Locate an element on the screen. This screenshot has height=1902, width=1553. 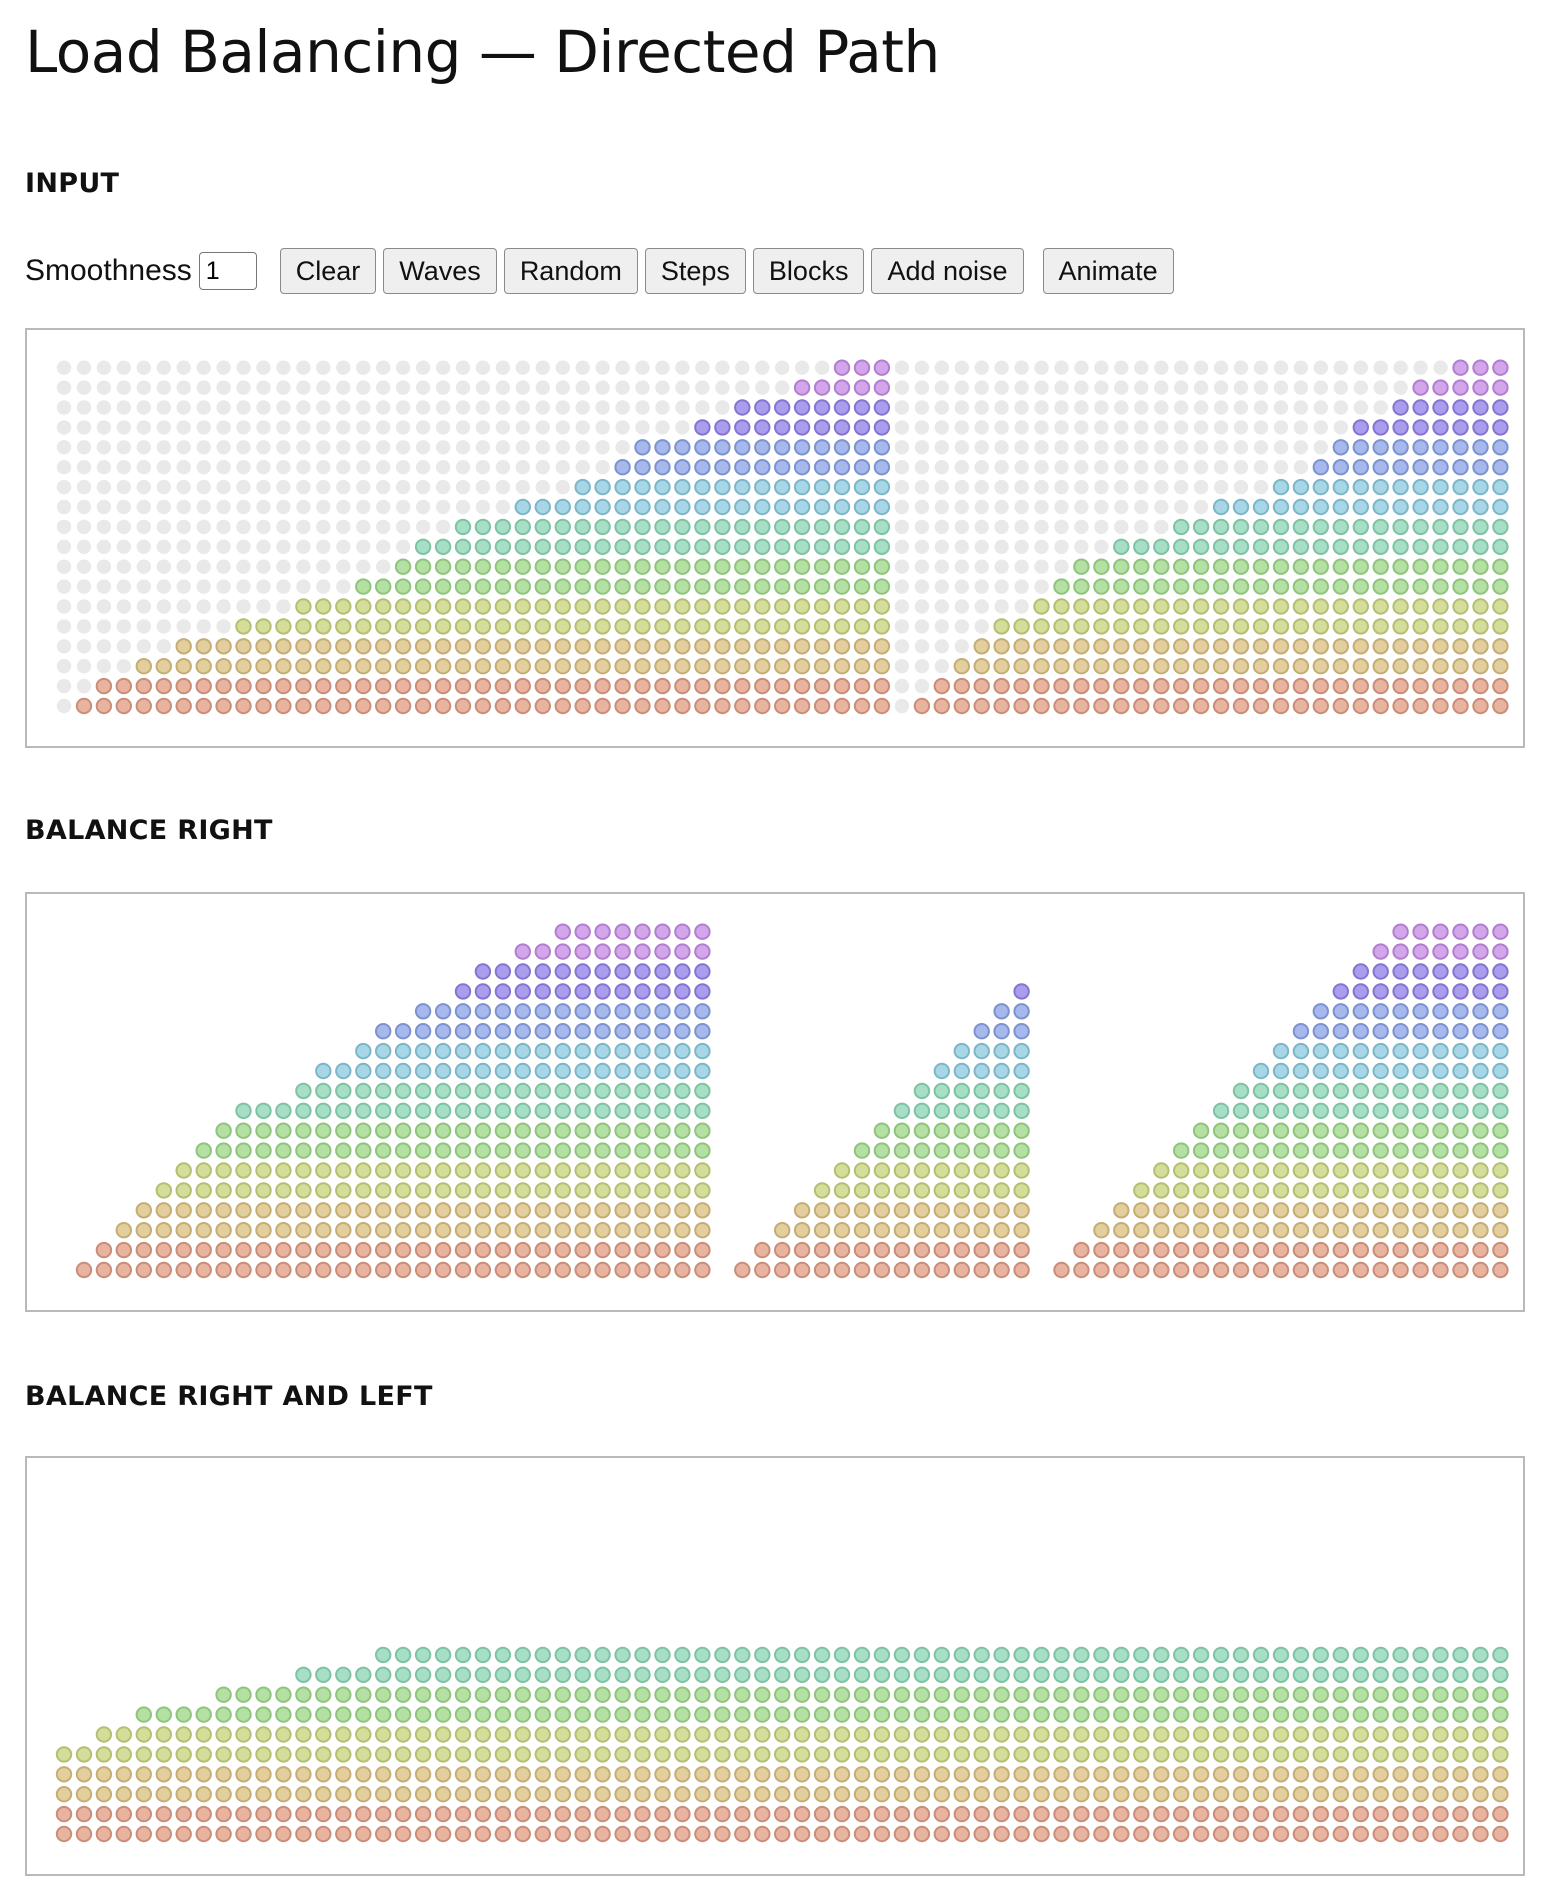
smoothness-input is located at coordinates (227, 271).